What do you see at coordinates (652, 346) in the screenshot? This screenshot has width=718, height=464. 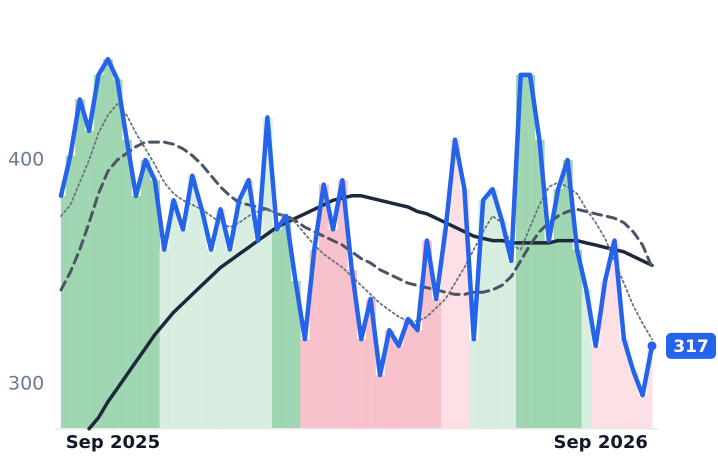 I see `last-point` at bounding box center [652, 346].